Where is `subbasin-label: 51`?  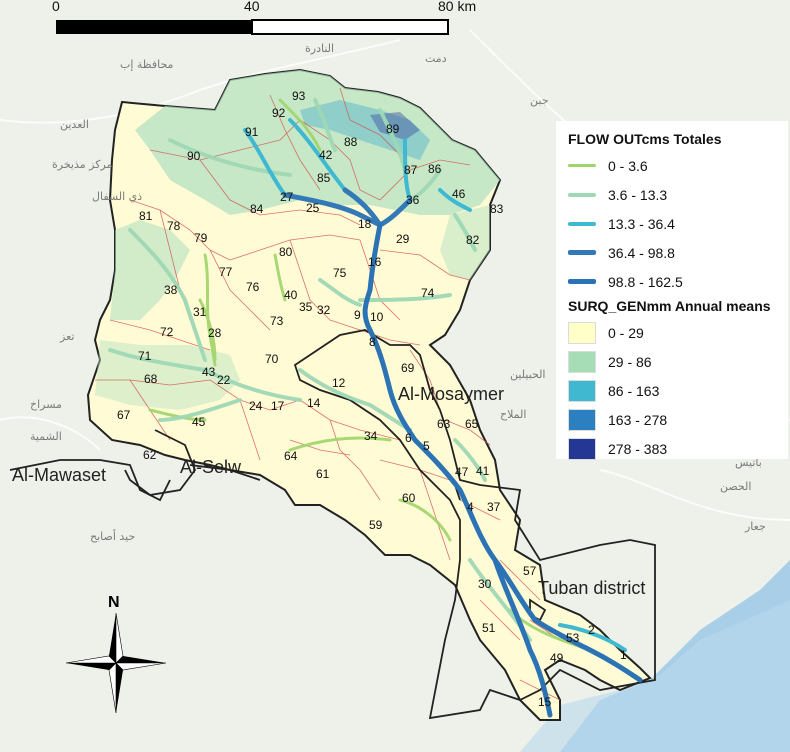 subbasin-label: 51 is located at coordinates (489, 628).